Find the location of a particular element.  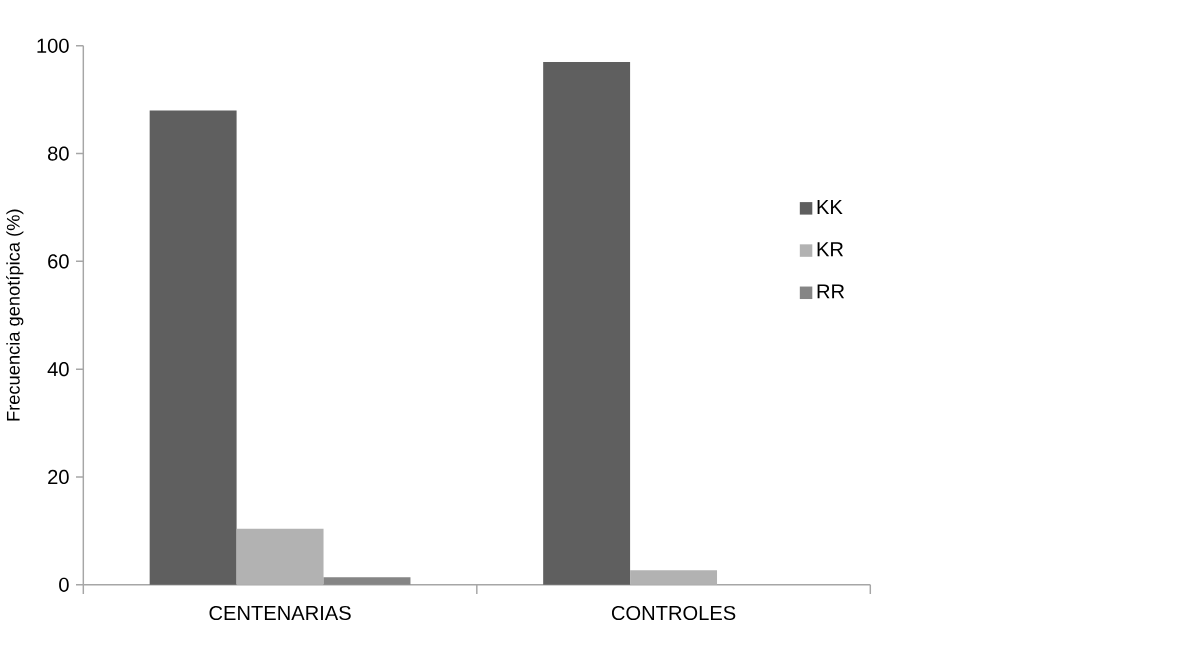

y-tick-label: 80 is located at coordinates (58, 153).